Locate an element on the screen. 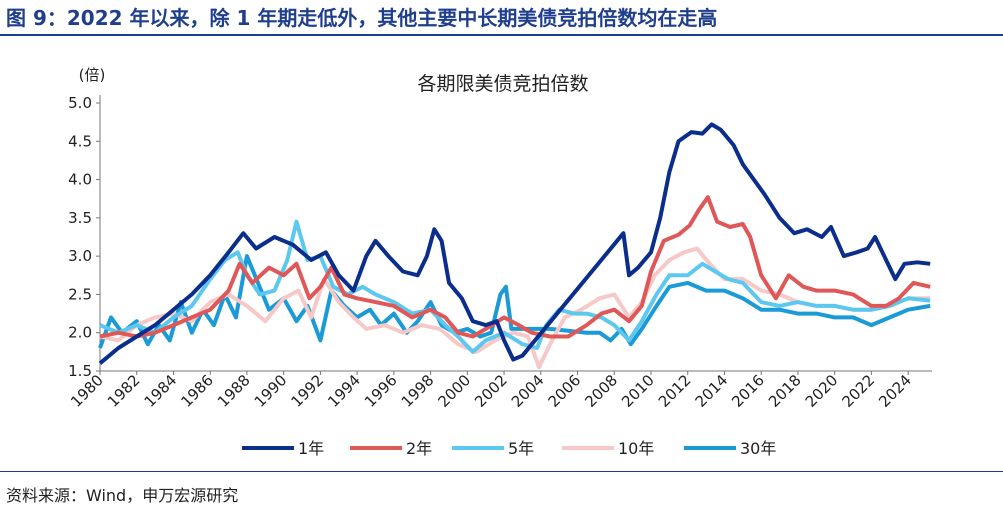  y-axis-unit-label: (倍) is located at coordinates (92, 75).